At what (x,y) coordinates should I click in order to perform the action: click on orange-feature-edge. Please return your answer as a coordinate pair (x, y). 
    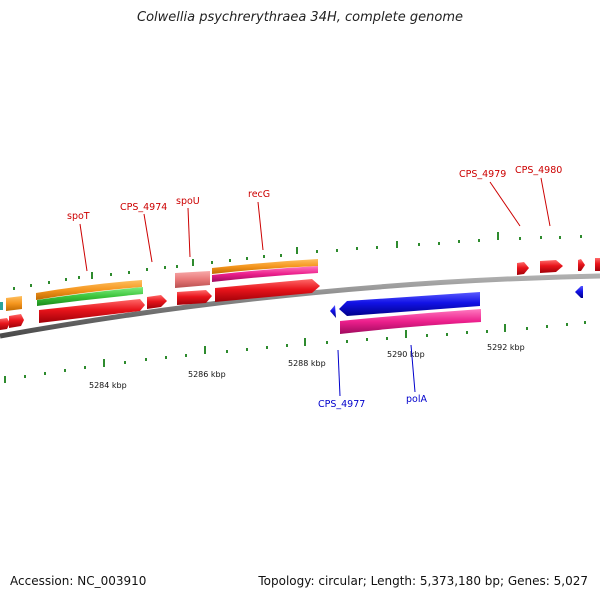
    Looking at the image, I should click on (14, 303).